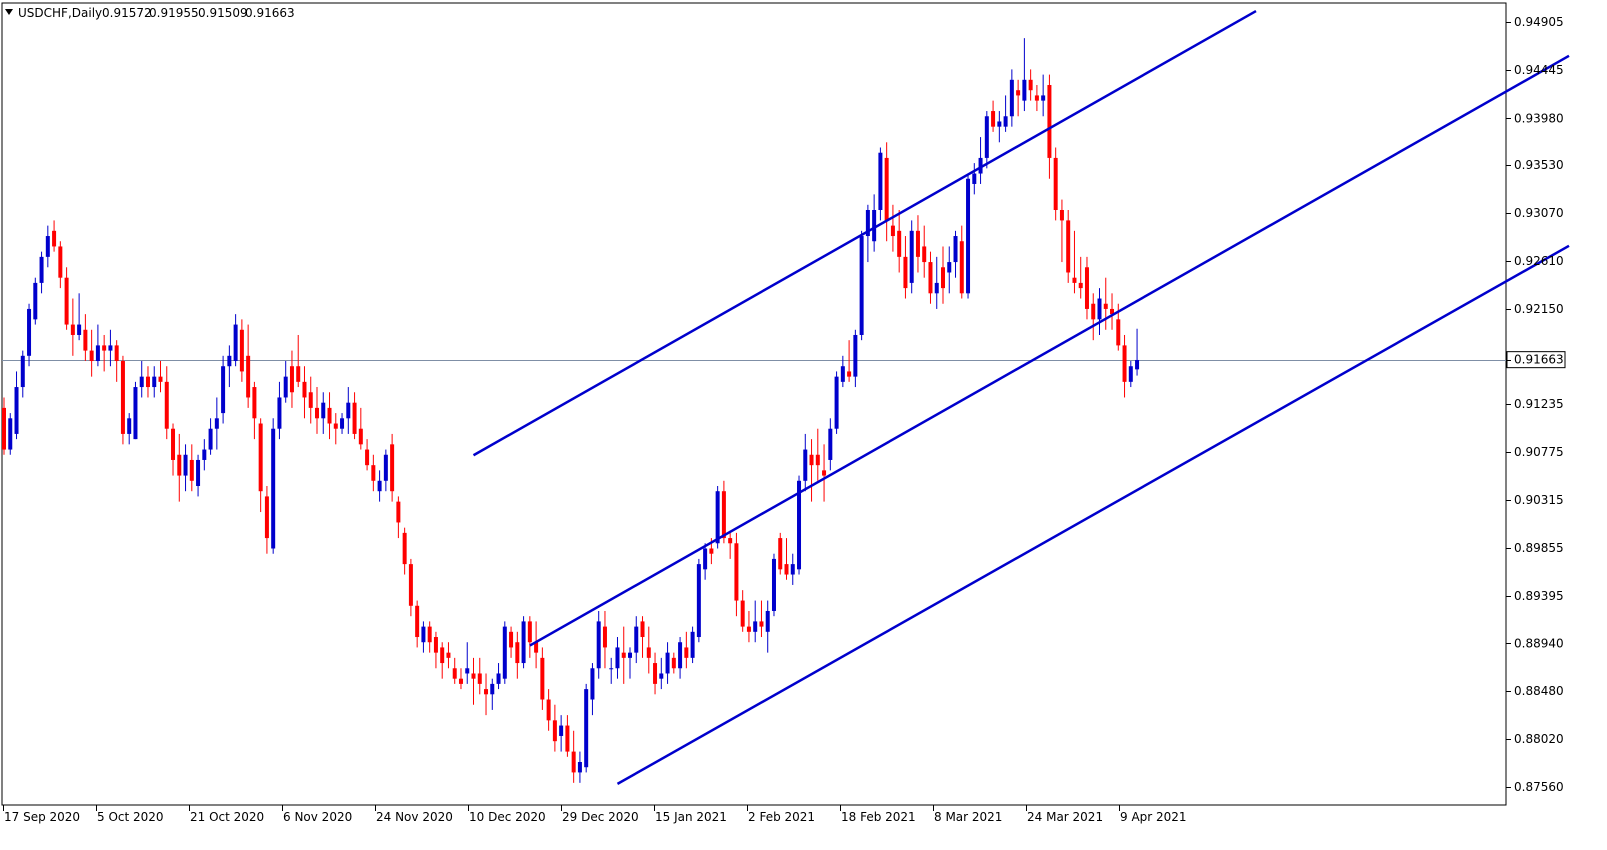  I want to click on price-tick-label: 0.89855, so click(1539, 548).